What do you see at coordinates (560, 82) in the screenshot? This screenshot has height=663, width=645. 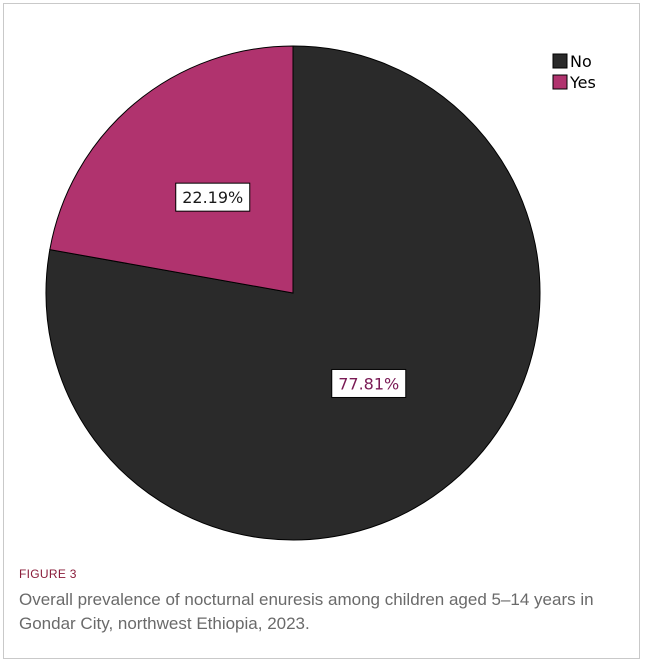 I see `legend-swatch-yes` at bounding box center [560, 82].